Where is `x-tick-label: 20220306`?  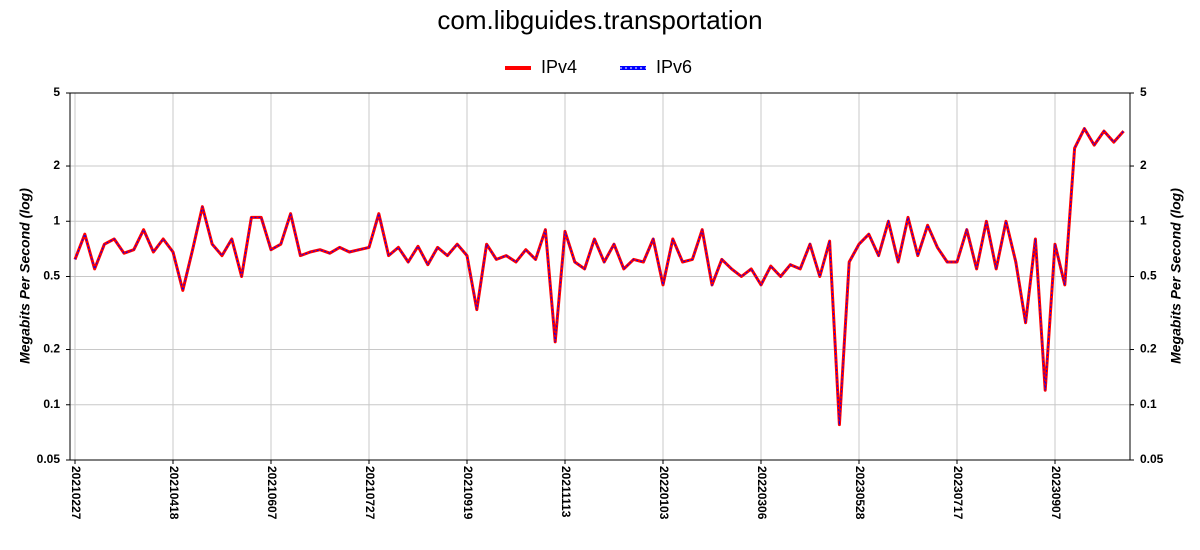
x-tick-label: 20220306 is located at coordinates (762, 493).